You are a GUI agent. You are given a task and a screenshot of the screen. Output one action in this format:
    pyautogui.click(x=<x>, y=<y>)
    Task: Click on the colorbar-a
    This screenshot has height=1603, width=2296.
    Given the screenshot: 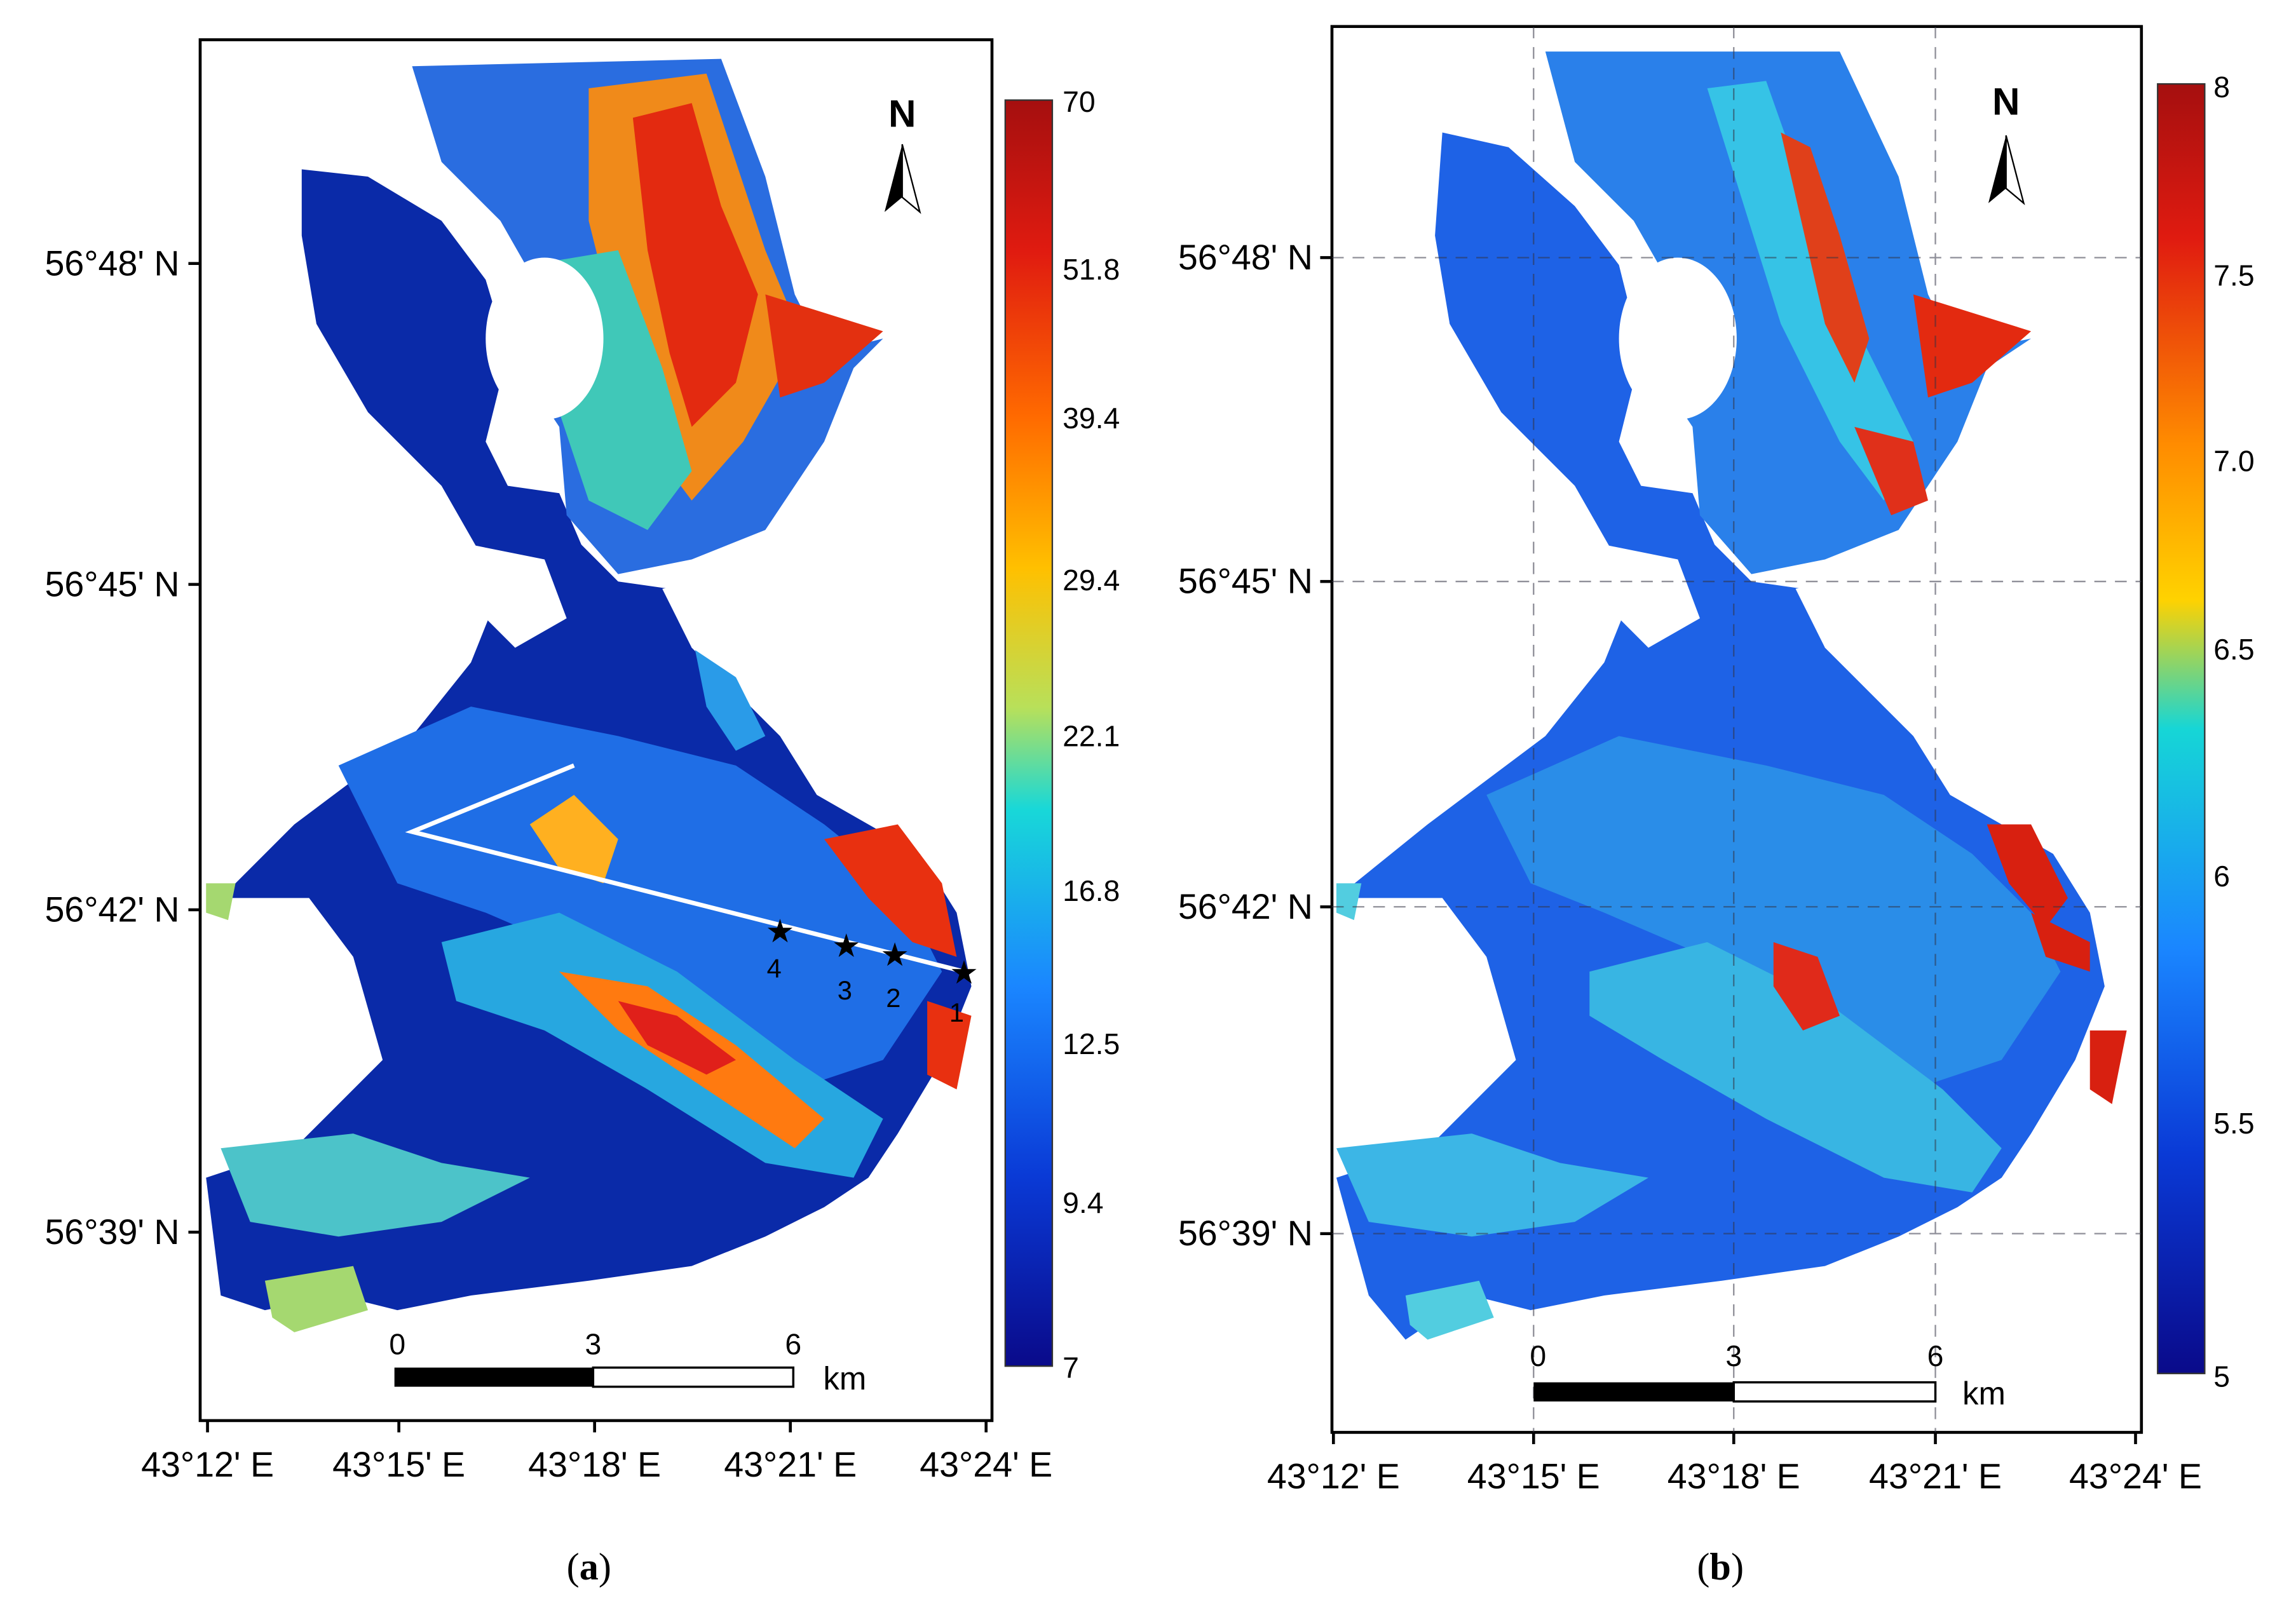 What is the action you would take?
    pyautogui.click(x=1029, y=733)
    